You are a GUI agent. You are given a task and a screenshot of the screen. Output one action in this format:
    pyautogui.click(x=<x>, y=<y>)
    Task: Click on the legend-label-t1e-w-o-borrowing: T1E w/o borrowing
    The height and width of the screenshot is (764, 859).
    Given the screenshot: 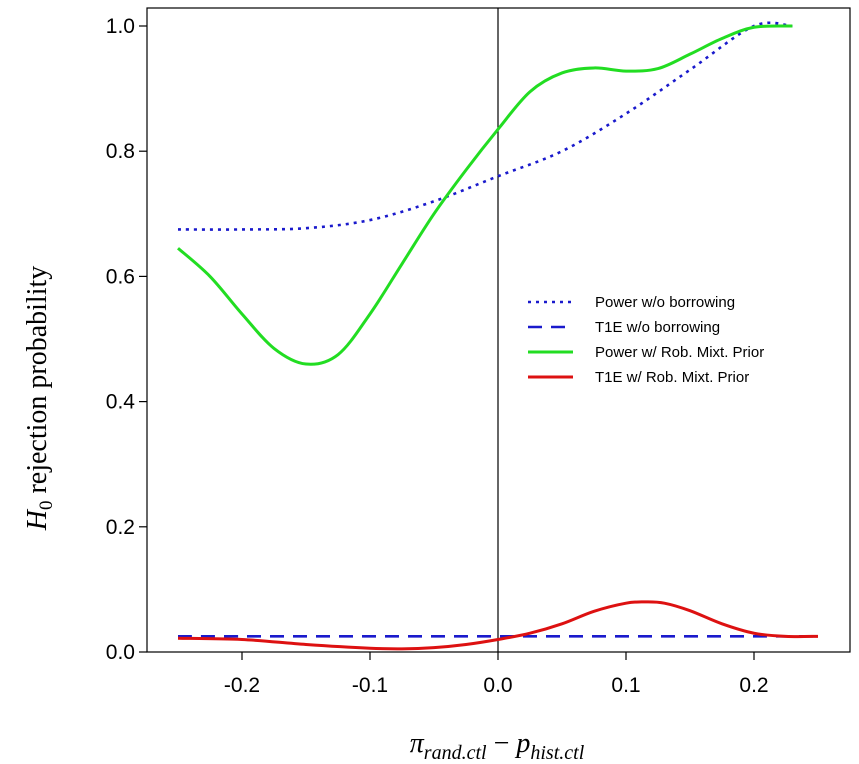 What is the action you would take?
    pyautogui.click(x=657, y=327)
    